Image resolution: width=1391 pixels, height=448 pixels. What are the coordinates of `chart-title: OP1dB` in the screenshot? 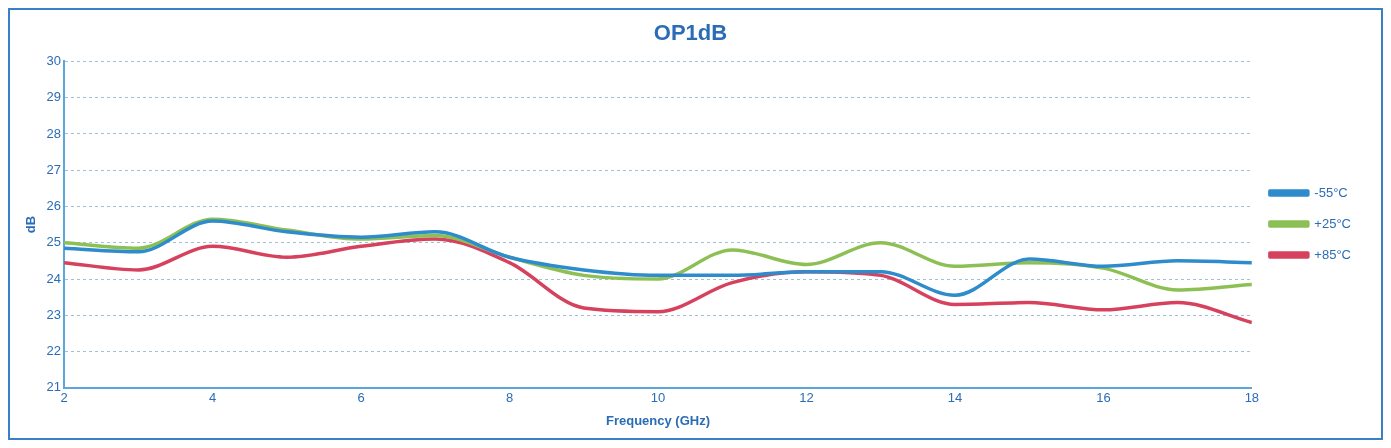 It's located at (690, 33).